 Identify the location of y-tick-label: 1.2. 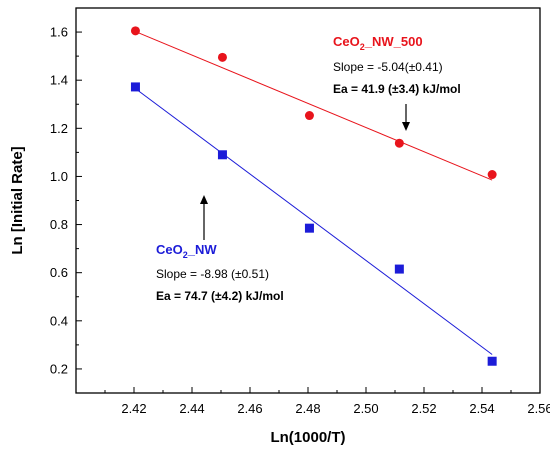
(59, 128).